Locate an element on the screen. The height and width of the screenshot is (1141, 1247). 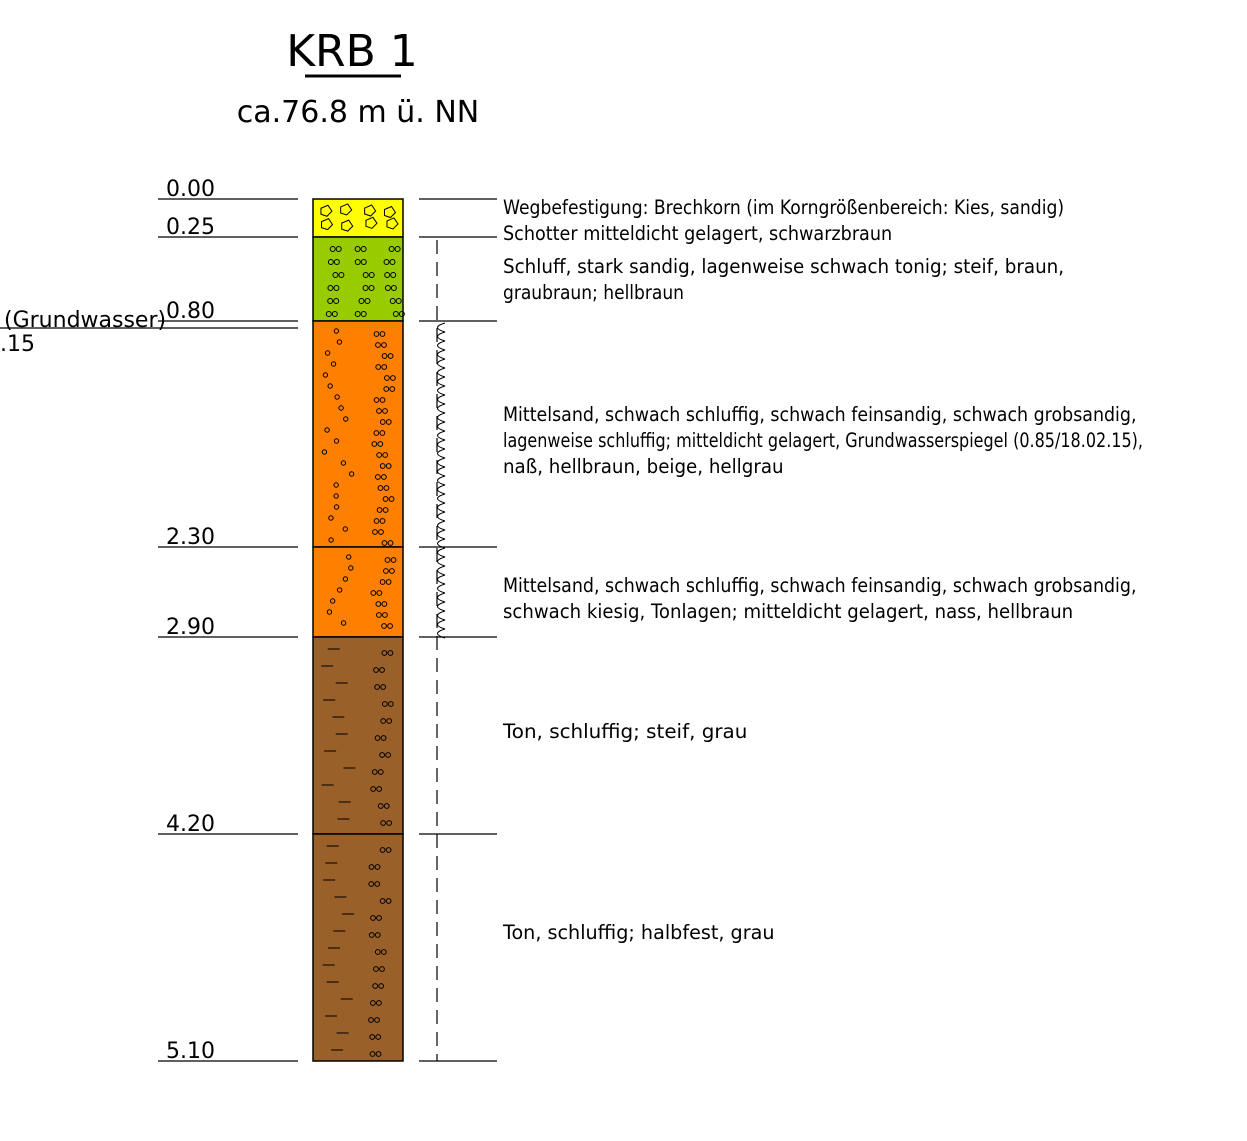
layer-description-line: naß, hellbraun, beige, hellgrau is located at coordinates (643, 466).